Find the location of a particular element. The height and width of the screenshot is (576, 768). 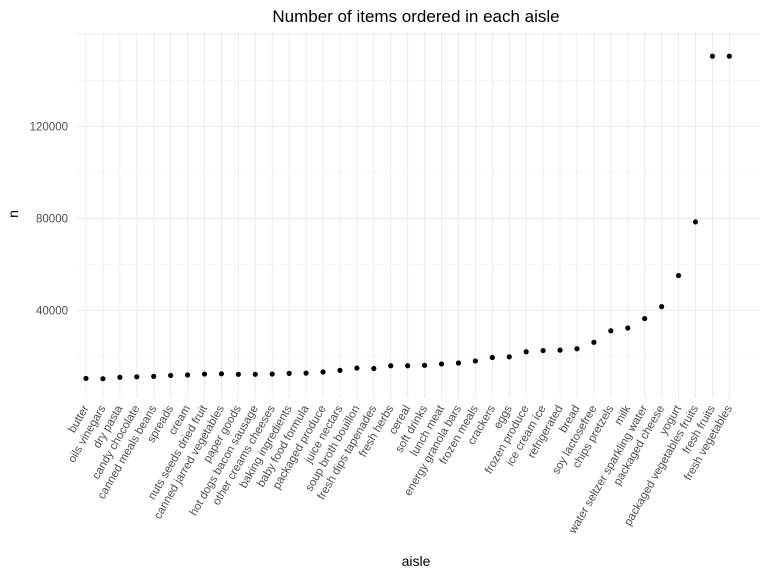

chart-title: Number of items ordered in each aisle is located at coordinates (415, 16).